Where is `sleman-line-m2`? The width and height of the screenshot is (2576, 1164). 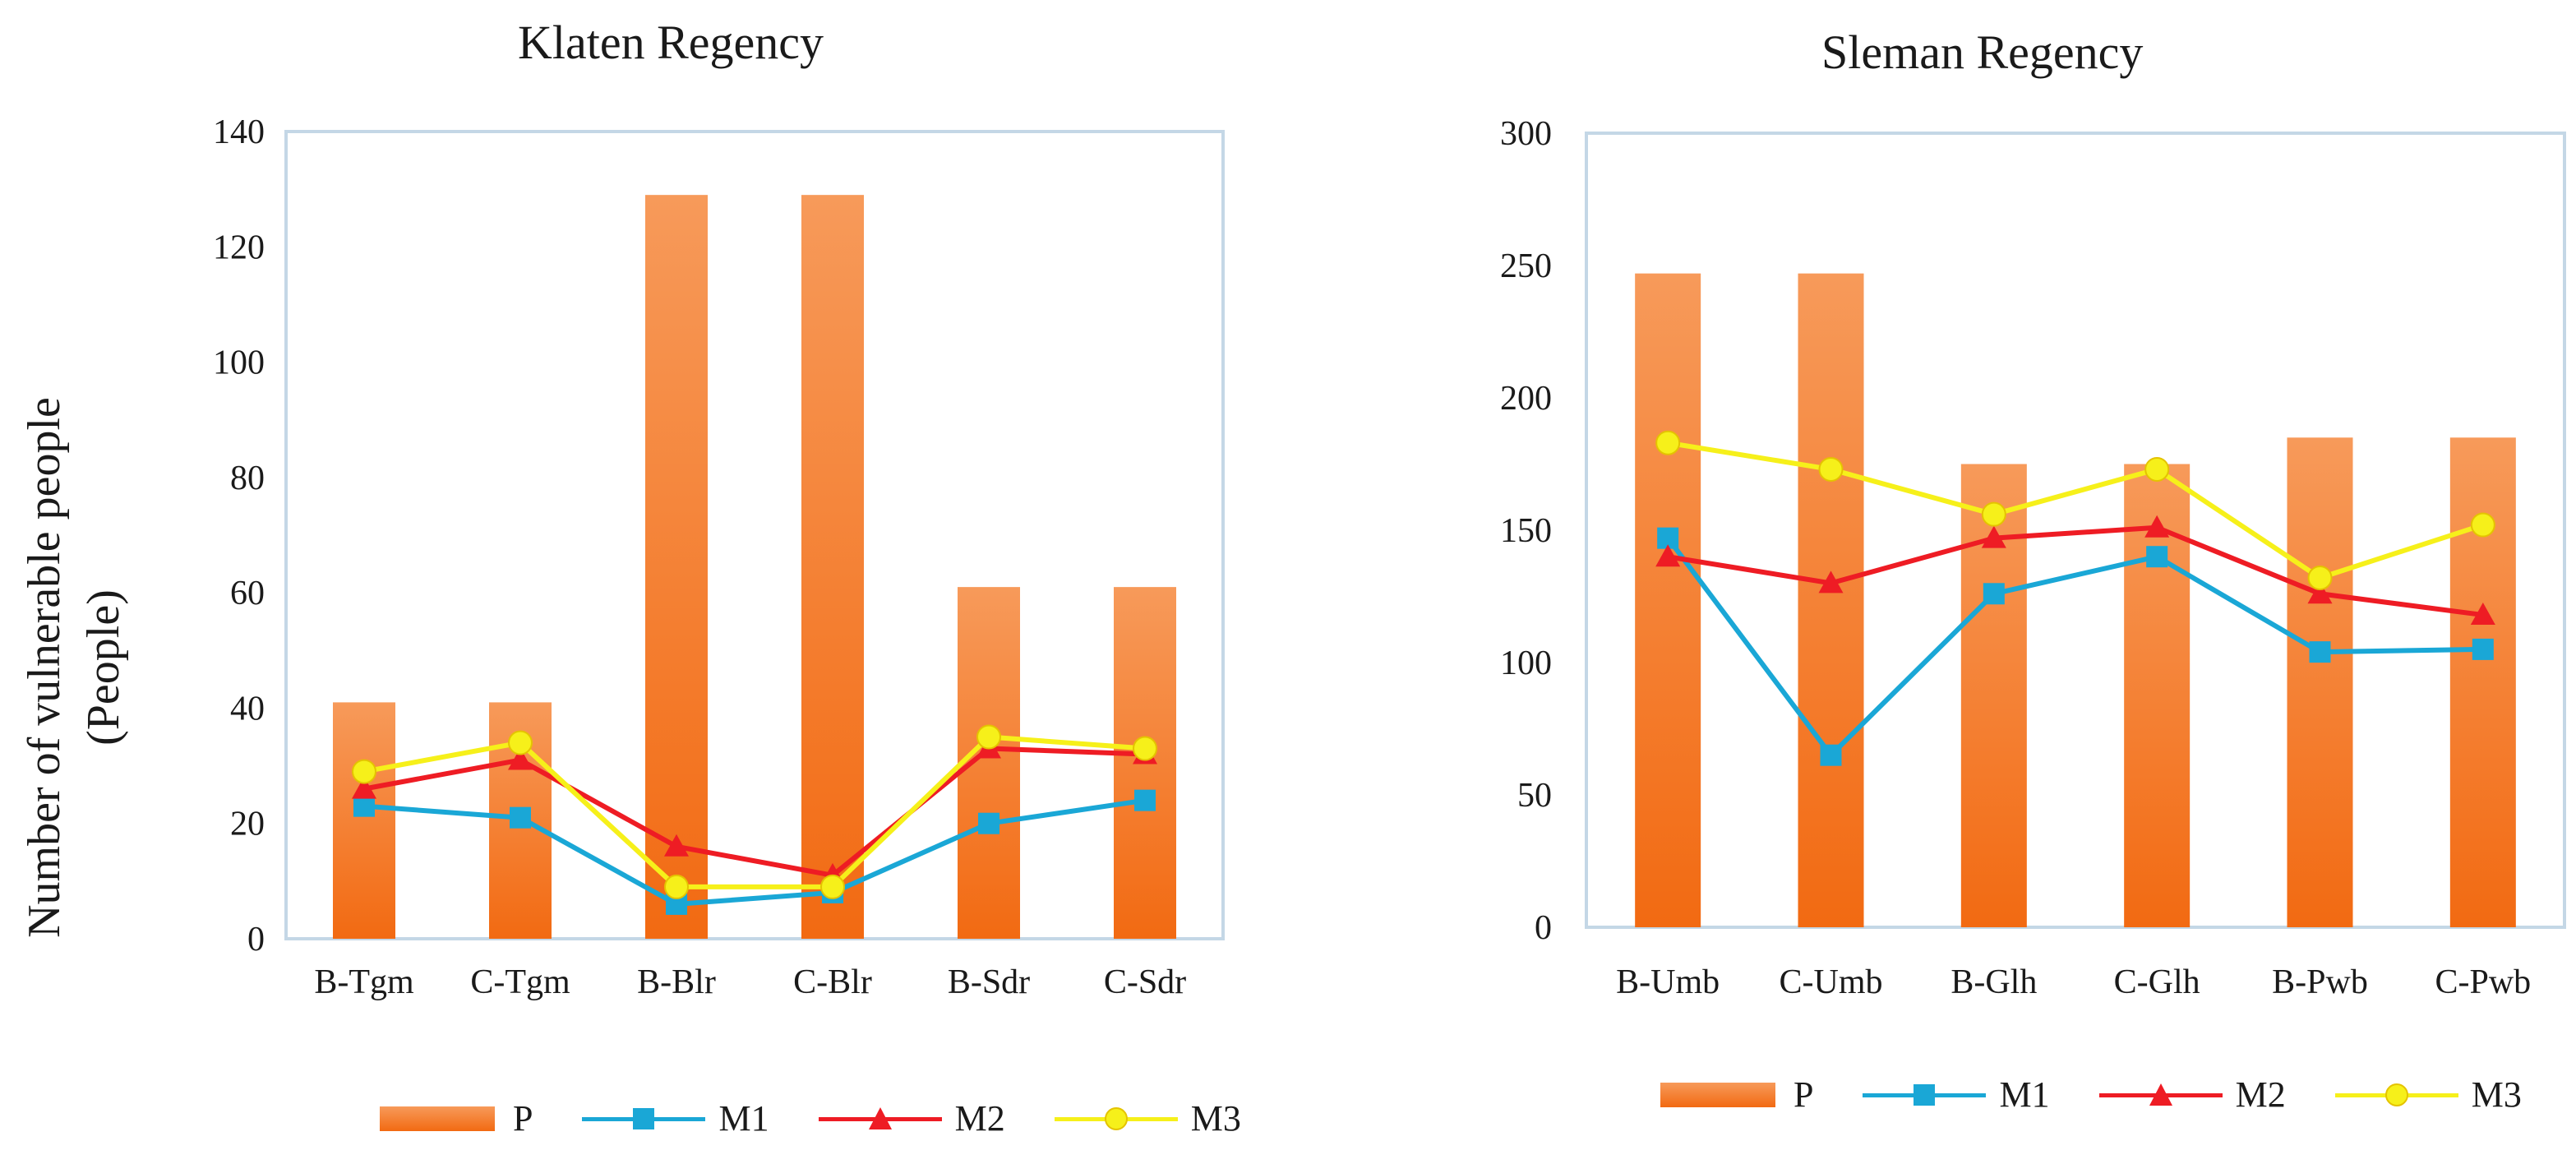
sleman-line-m2 is located at coordinates (2075, 571).